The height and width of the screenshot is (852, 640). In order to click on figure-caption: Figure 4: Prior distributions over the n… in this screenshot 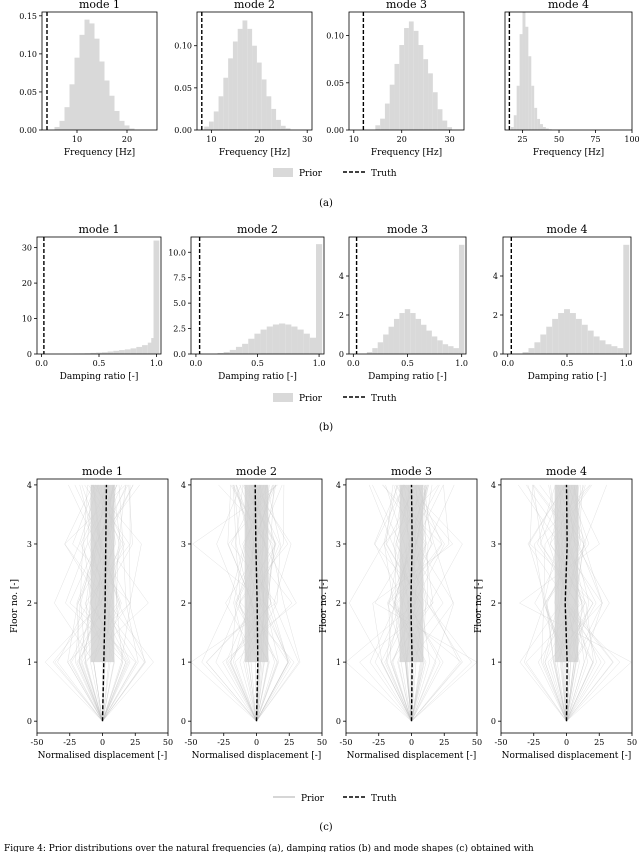, I will do `click(269, 847)`.